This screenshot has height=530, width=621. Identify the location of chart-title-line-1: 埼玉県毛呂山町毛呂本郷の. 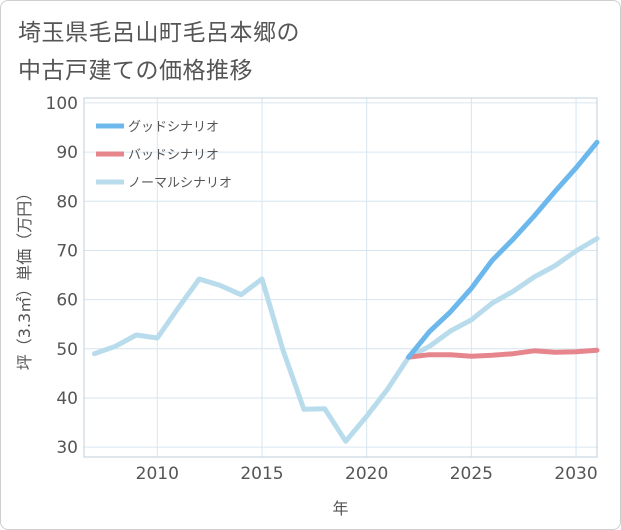
(159, 33).